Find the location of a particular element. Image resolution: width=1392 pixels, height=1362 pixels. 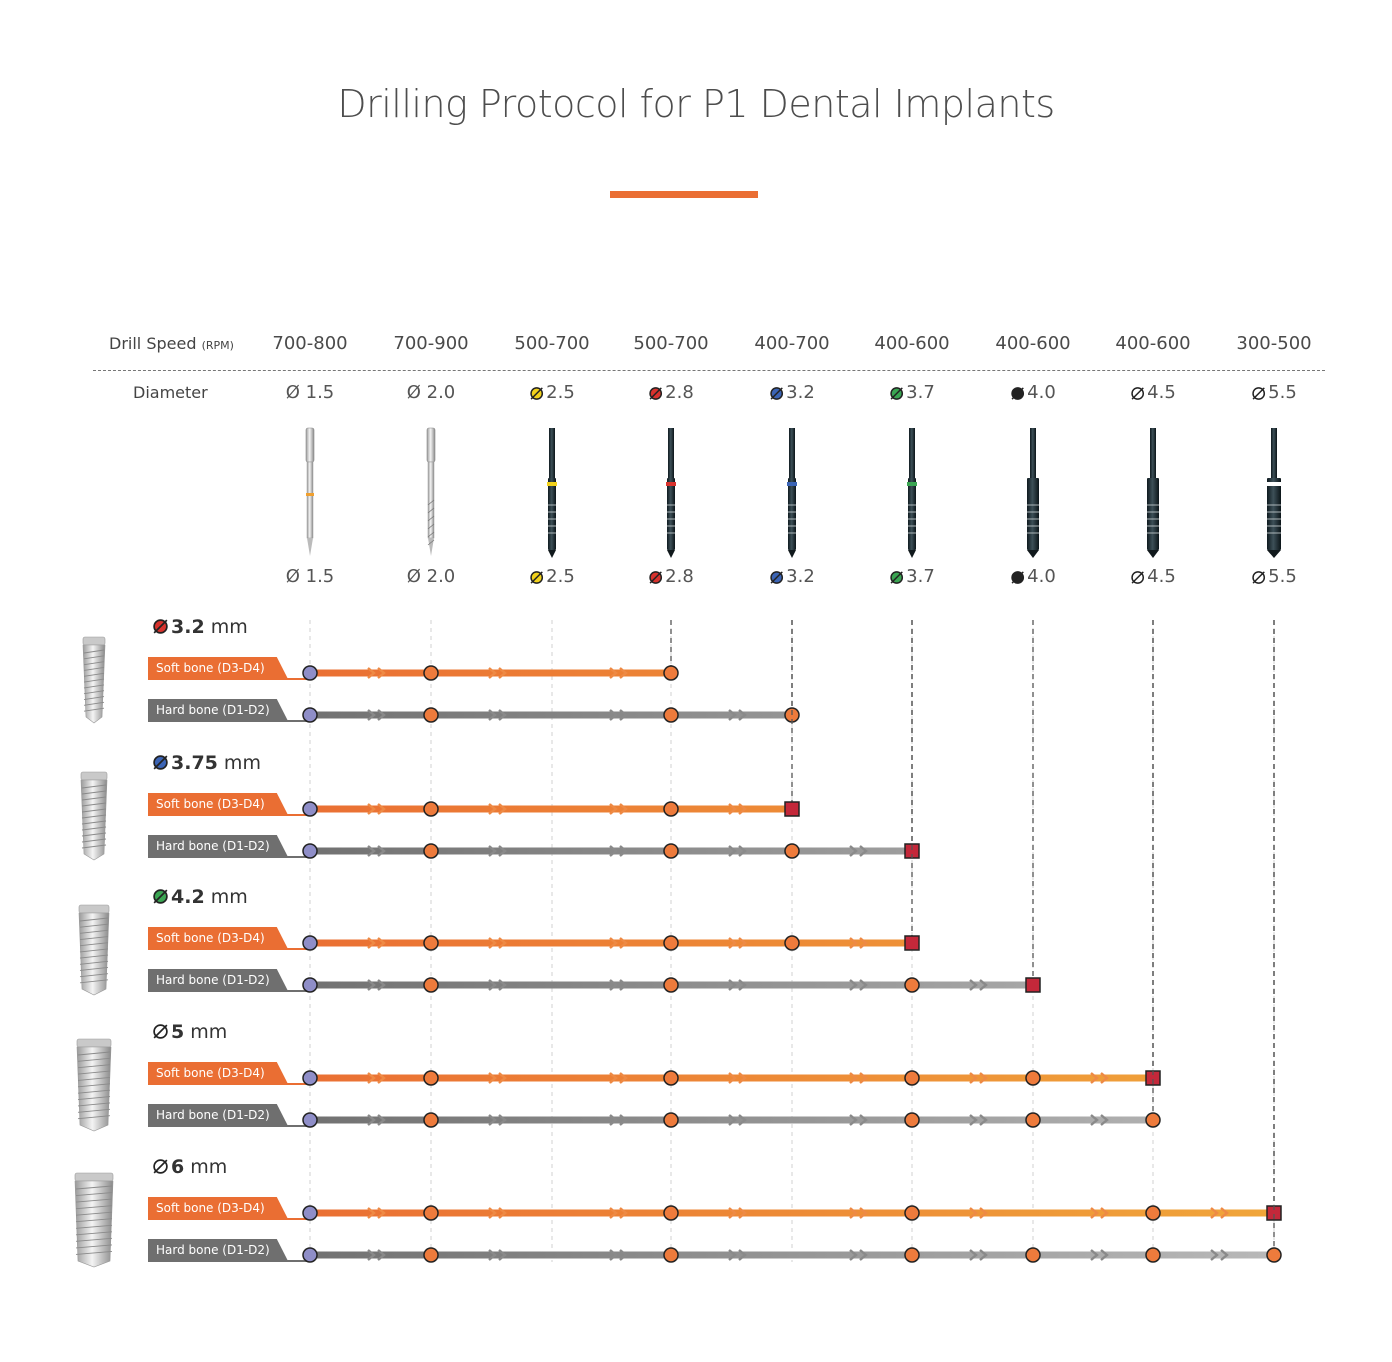

drill-diameter-top-5: 3.7 is located at coordinates (912, 392).